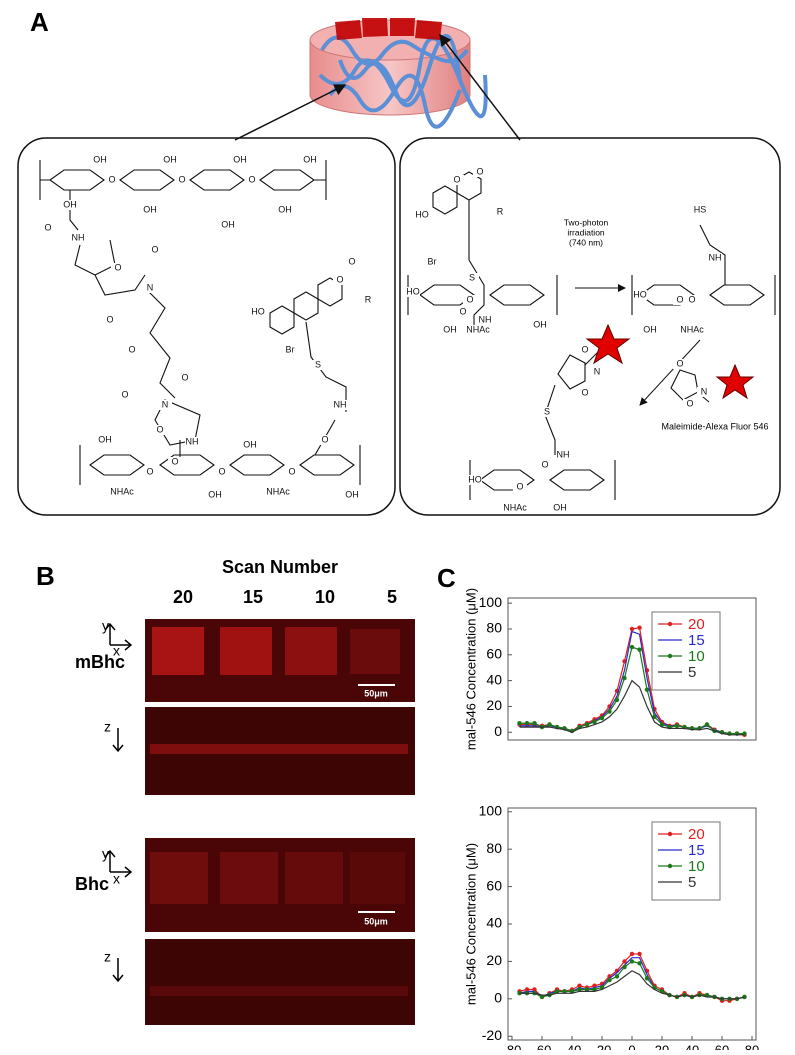 This screenshot has width=795, height=1055. What do you see at coordinates (107, 957) in the screenshot?
I see `axis-glyph: z` at bounding box center [107, 957].